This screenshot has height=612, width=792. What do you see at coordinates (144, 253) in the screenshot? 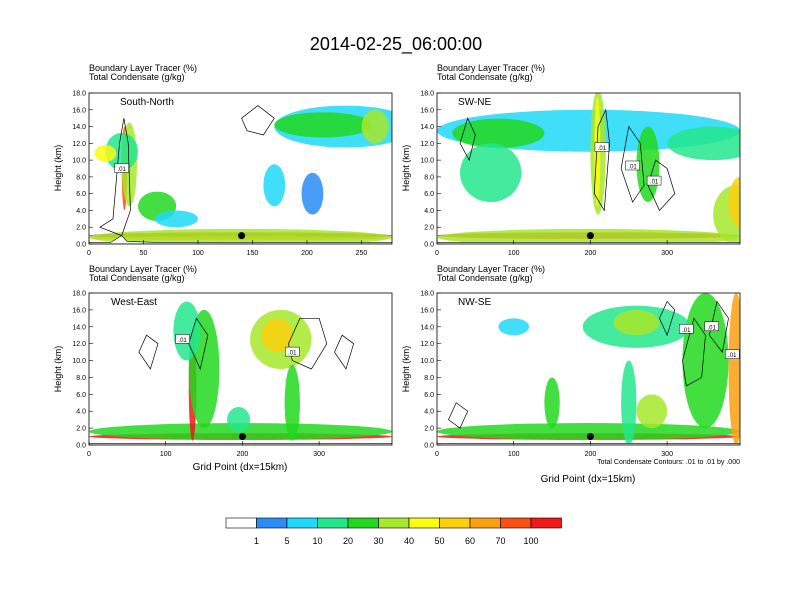
I see `x-tick-label: 50` at bounding box center [144, 253].